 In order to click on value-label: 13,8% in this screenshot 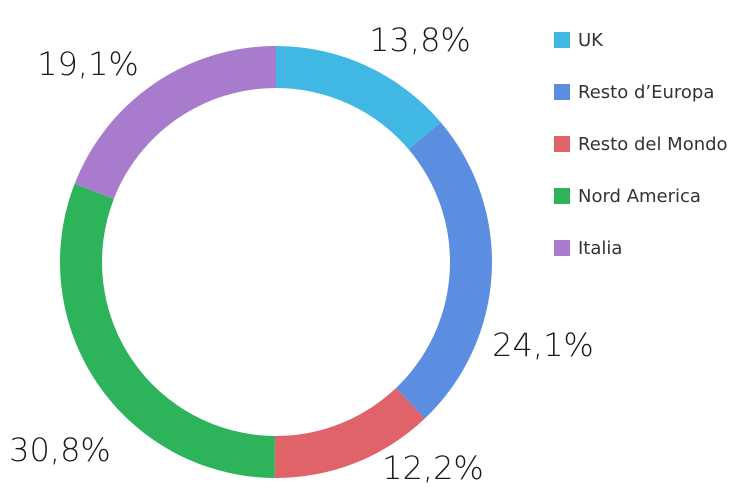, I will do `click(420, 40)`.